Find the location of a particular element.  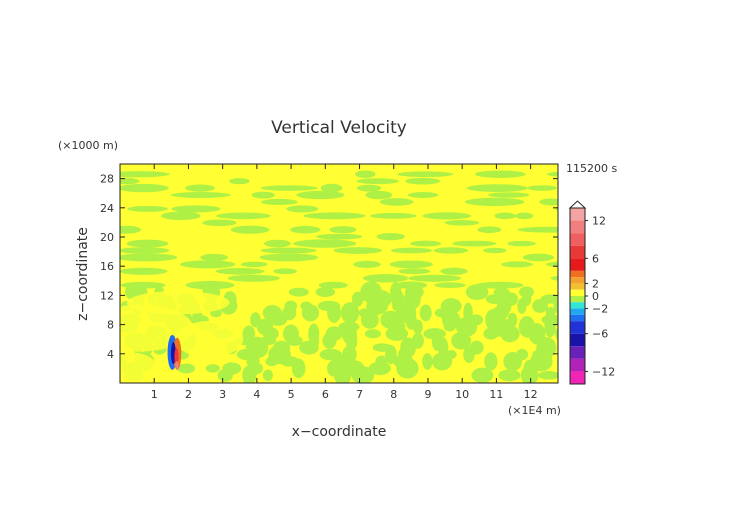

x-tick-label: 9 is located at coordinates (427, 394).